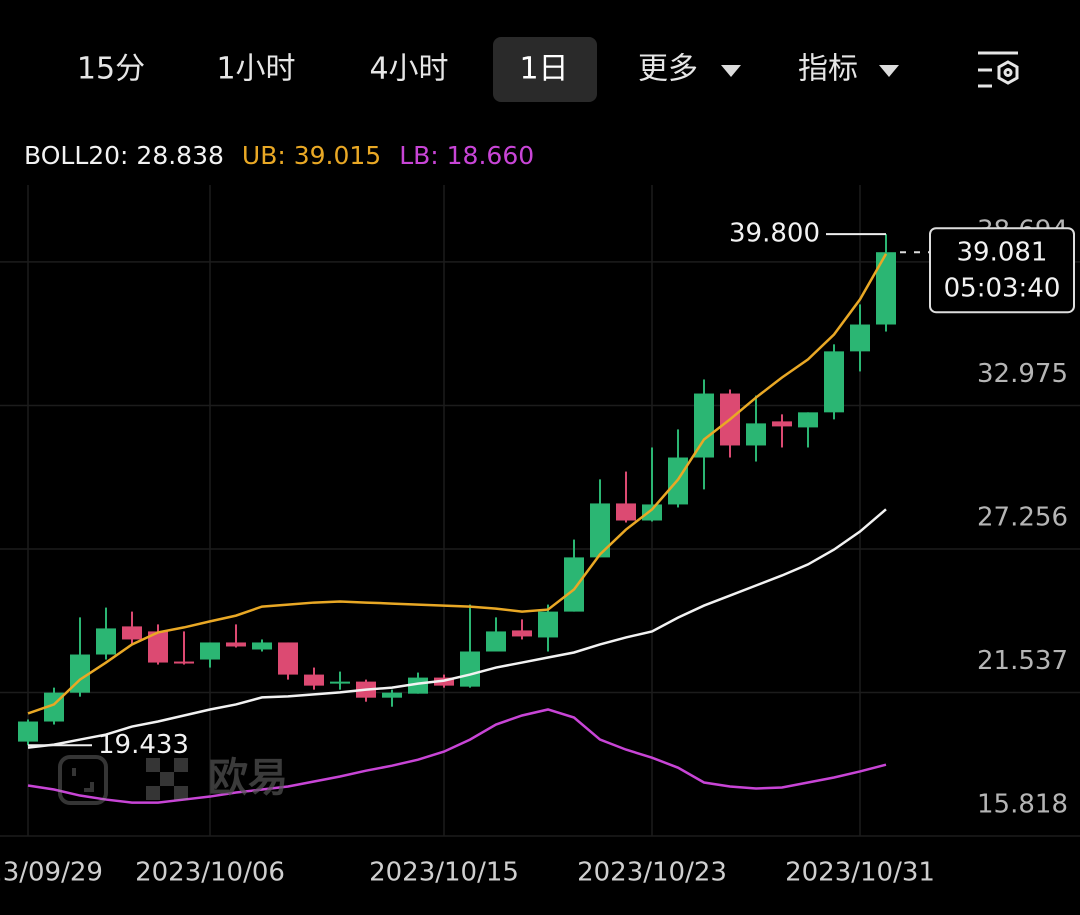 The height and width of the screenshot is (915, 1080). I want to click on x-tick-label: 2023/10/23, so click(652, 873).